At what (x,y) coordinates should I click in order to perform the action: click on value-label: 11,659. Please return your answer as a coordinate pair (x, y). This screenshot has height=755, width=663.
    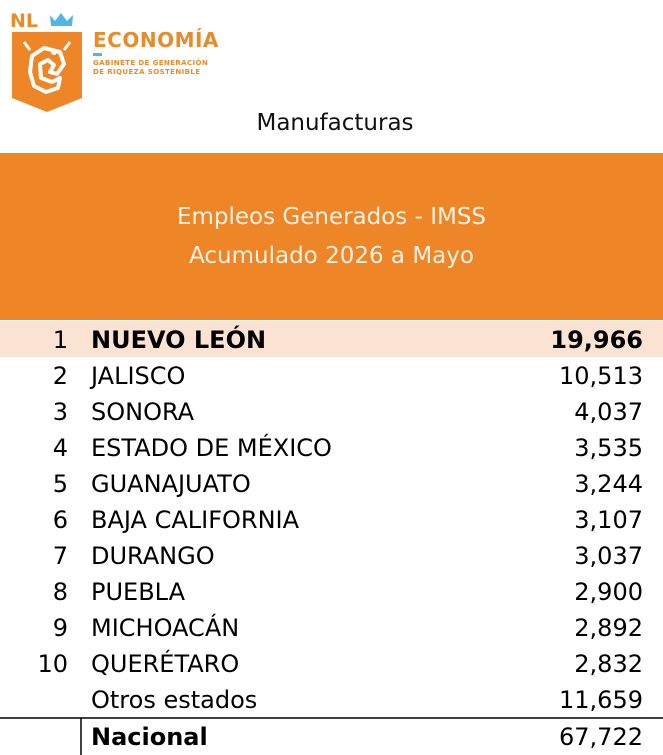
    Looking at the image, I should click on (601, 700).